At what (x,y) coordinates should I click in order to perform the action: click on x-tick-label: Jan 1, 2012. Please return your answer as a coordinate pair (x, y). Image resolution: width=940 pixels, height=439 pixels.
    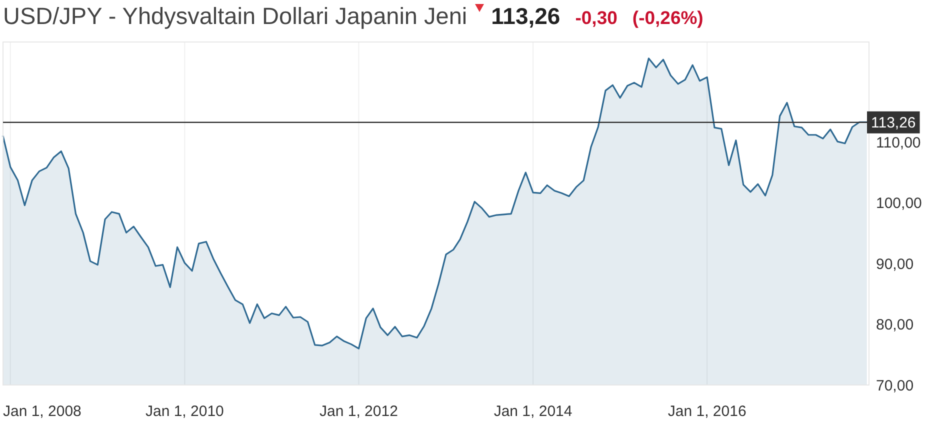
    Looking at the image, I should click on (359, 411).